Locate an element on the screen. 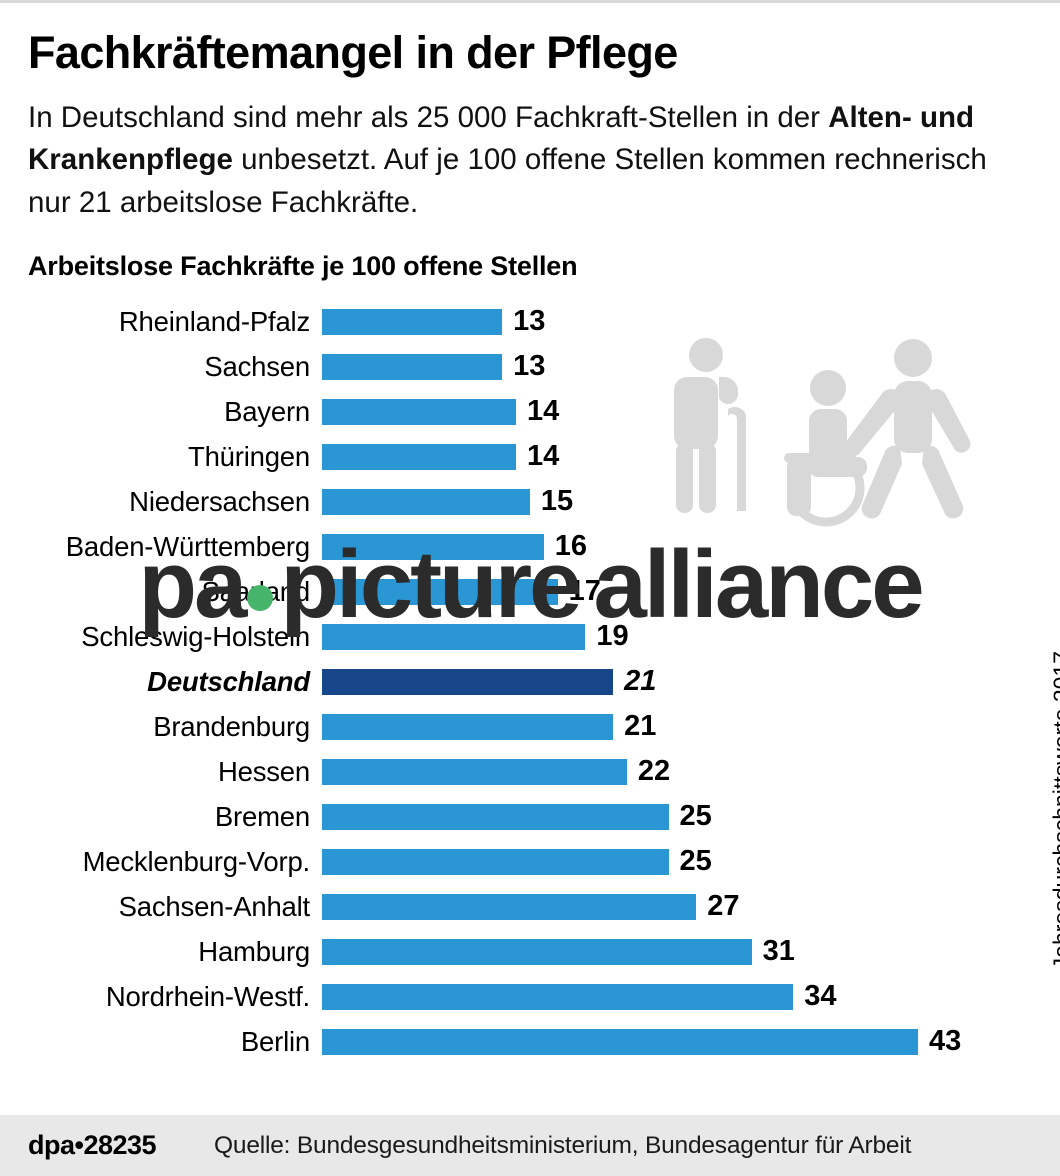 The image size is (1060, 1176). chart-row-value: 16 is located at coordinates (571, 546).